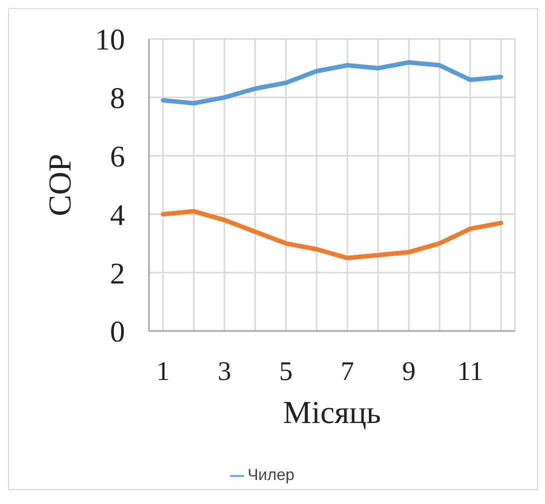 This screenshot has width=545, height=504. Describe the element at coordinates (286, 371) in the screenshot. I see `x-tick-label: 5` at that location.